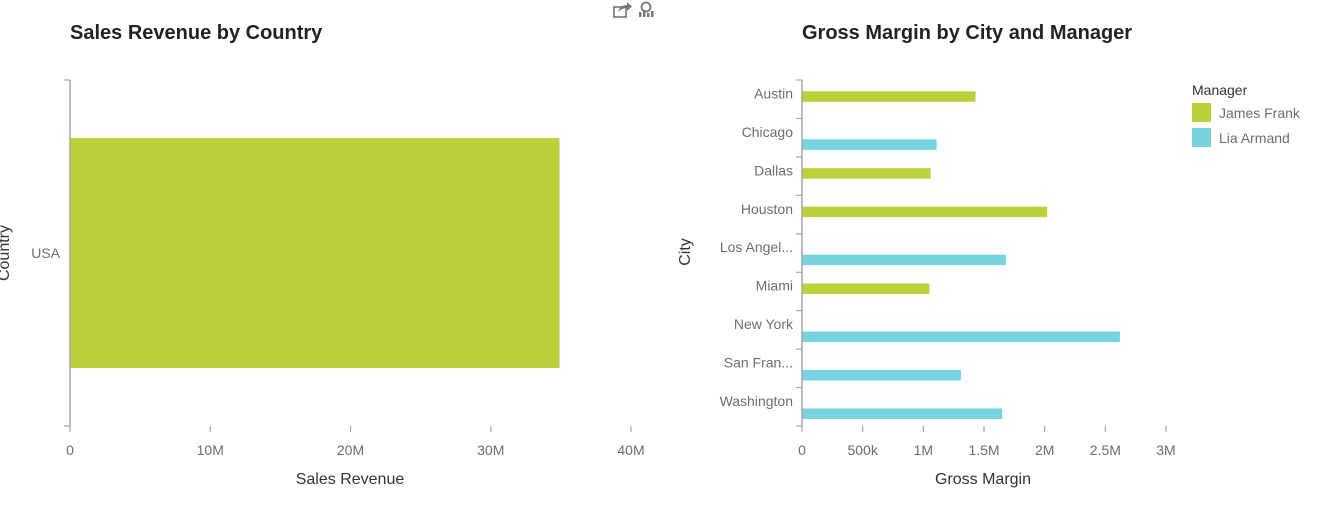  I want to click on bar-miami-james-frank, so click(866, 289).